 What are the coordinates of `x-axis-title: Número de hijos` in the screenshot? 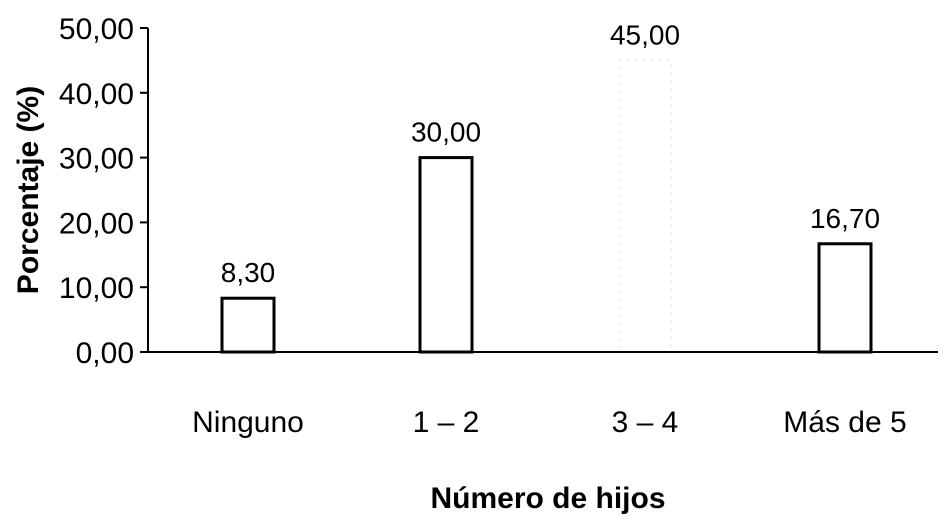 It's located at (547, 498).